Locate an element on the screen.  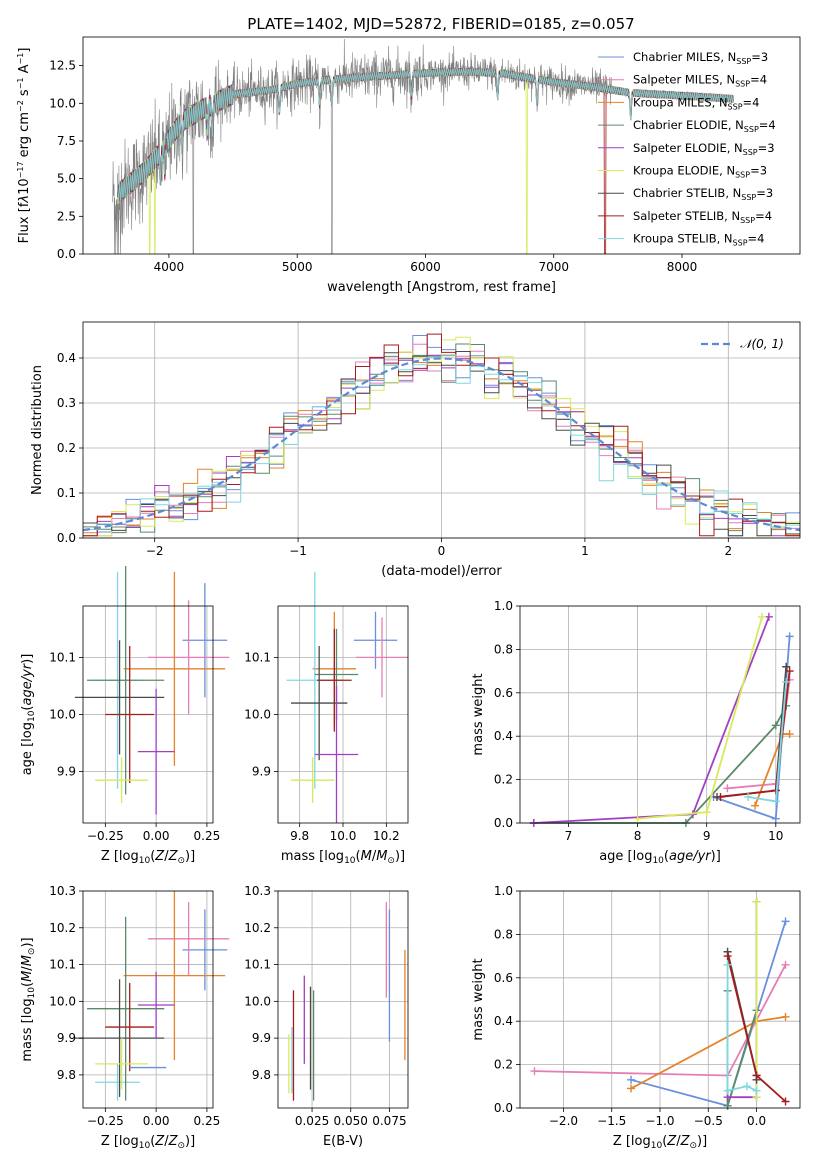
x-tick-label: 8 is located at coordinates (638, 836).